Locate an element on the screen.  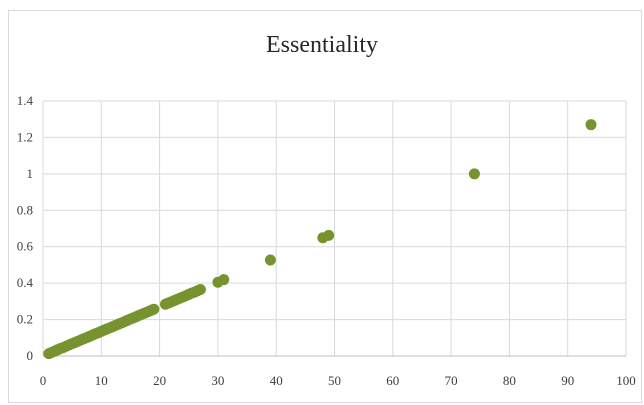
x-tick-label: 10 is located at coordinates (101, 380).